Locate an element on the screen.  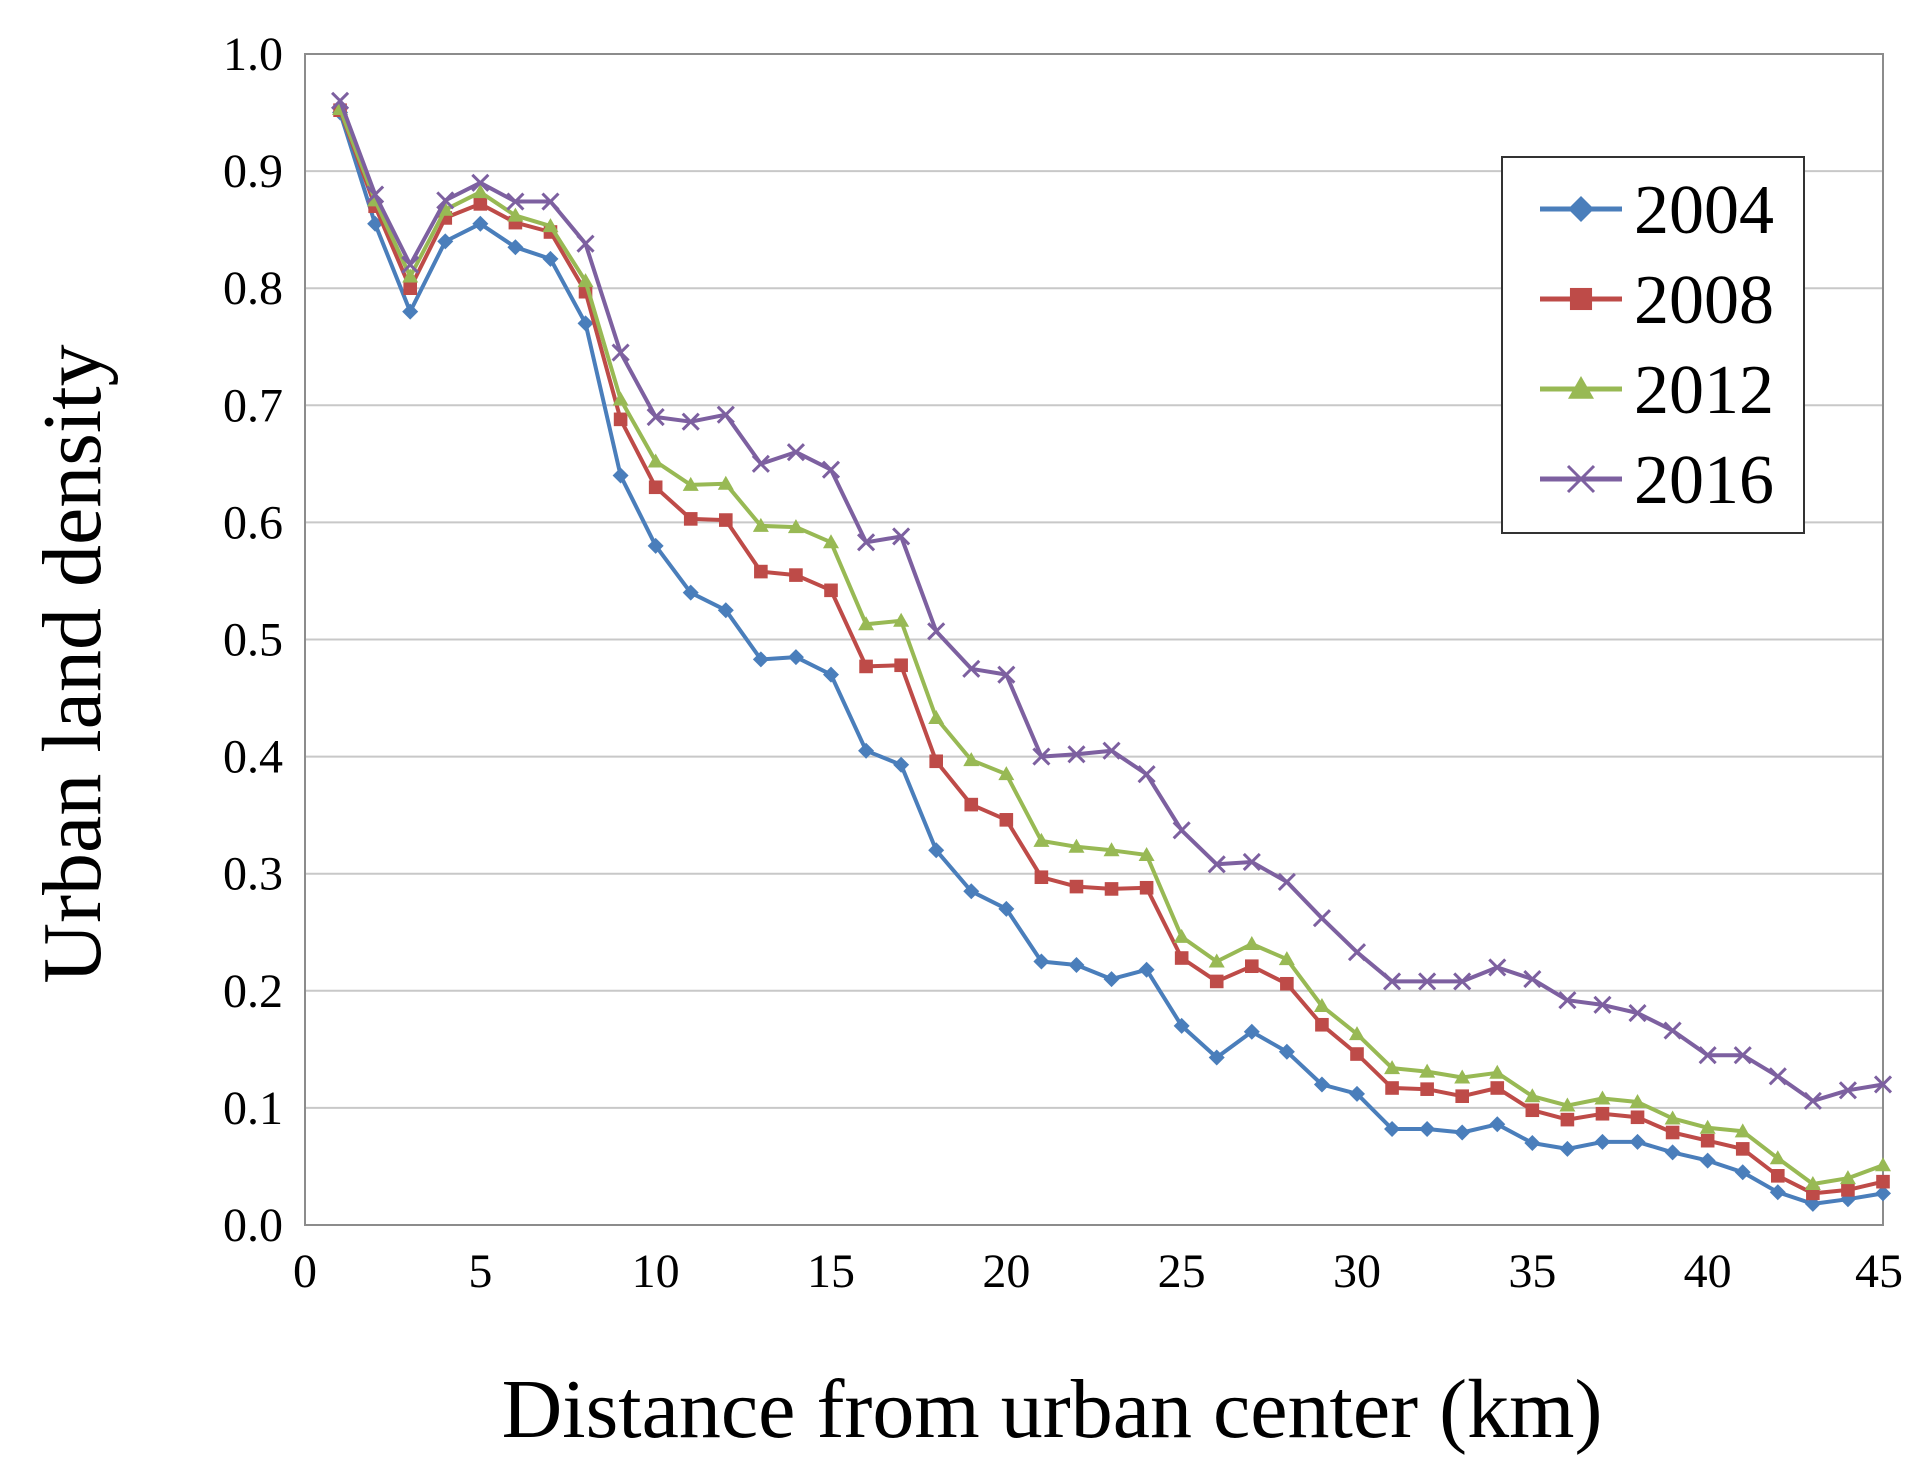
y-tick-label: 0.3 is located at coordinates (253, 874).